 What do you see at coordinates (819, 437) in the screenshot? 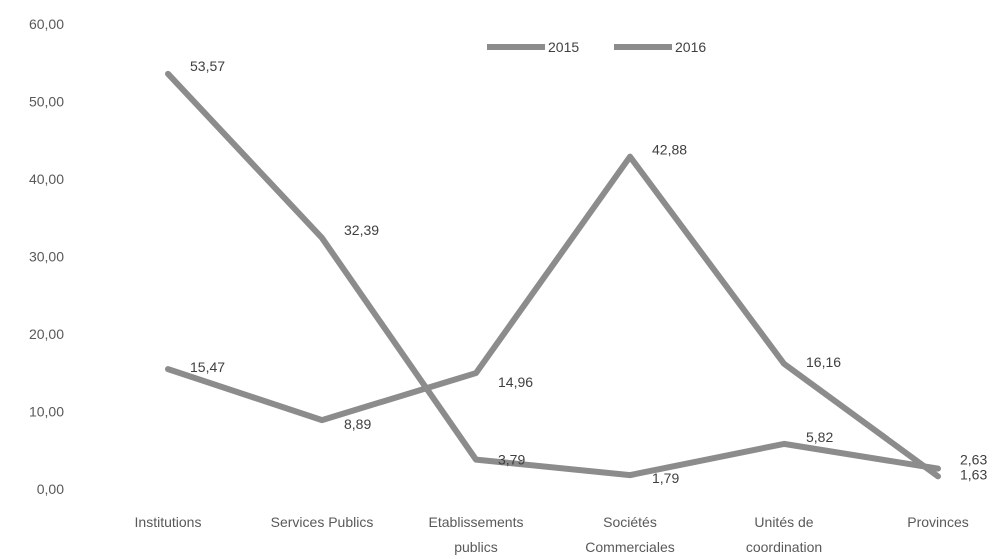
I see `data-label: 5,82` at bounding box center [819, 437].